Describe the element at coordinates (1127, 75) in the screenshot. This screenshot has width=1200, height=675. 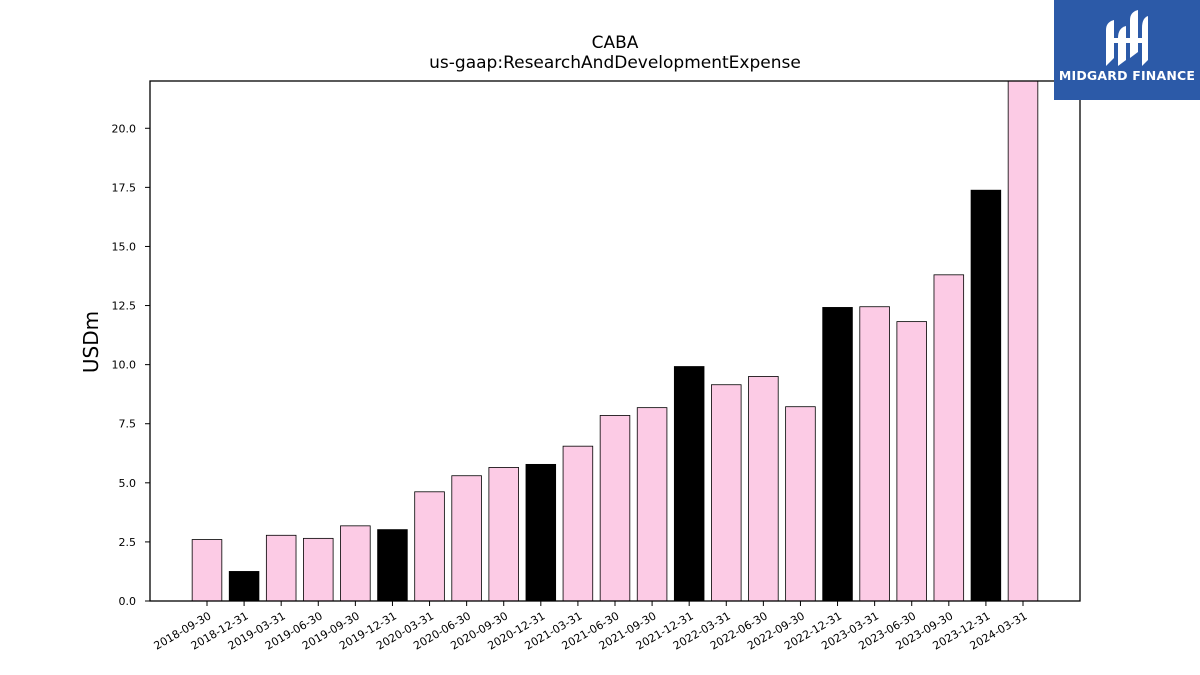
I see `logo-text: MIDGARD FINANCE` at that location.